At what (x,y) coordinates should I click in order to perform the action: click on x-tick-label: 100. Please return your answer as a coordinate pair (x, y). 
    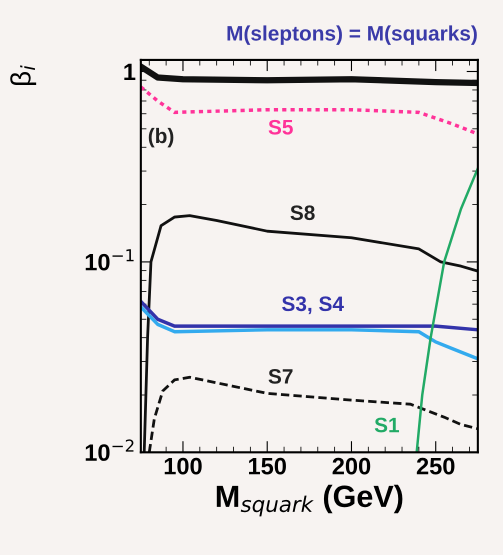
    Looking at the image, I should click on (183, 466).